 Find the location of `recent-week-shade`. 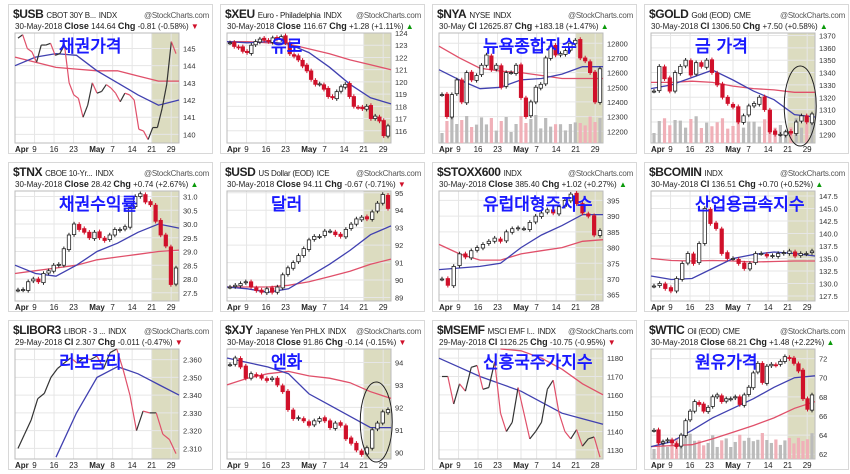

recent-week-shade is located at coordinates (377, 88).